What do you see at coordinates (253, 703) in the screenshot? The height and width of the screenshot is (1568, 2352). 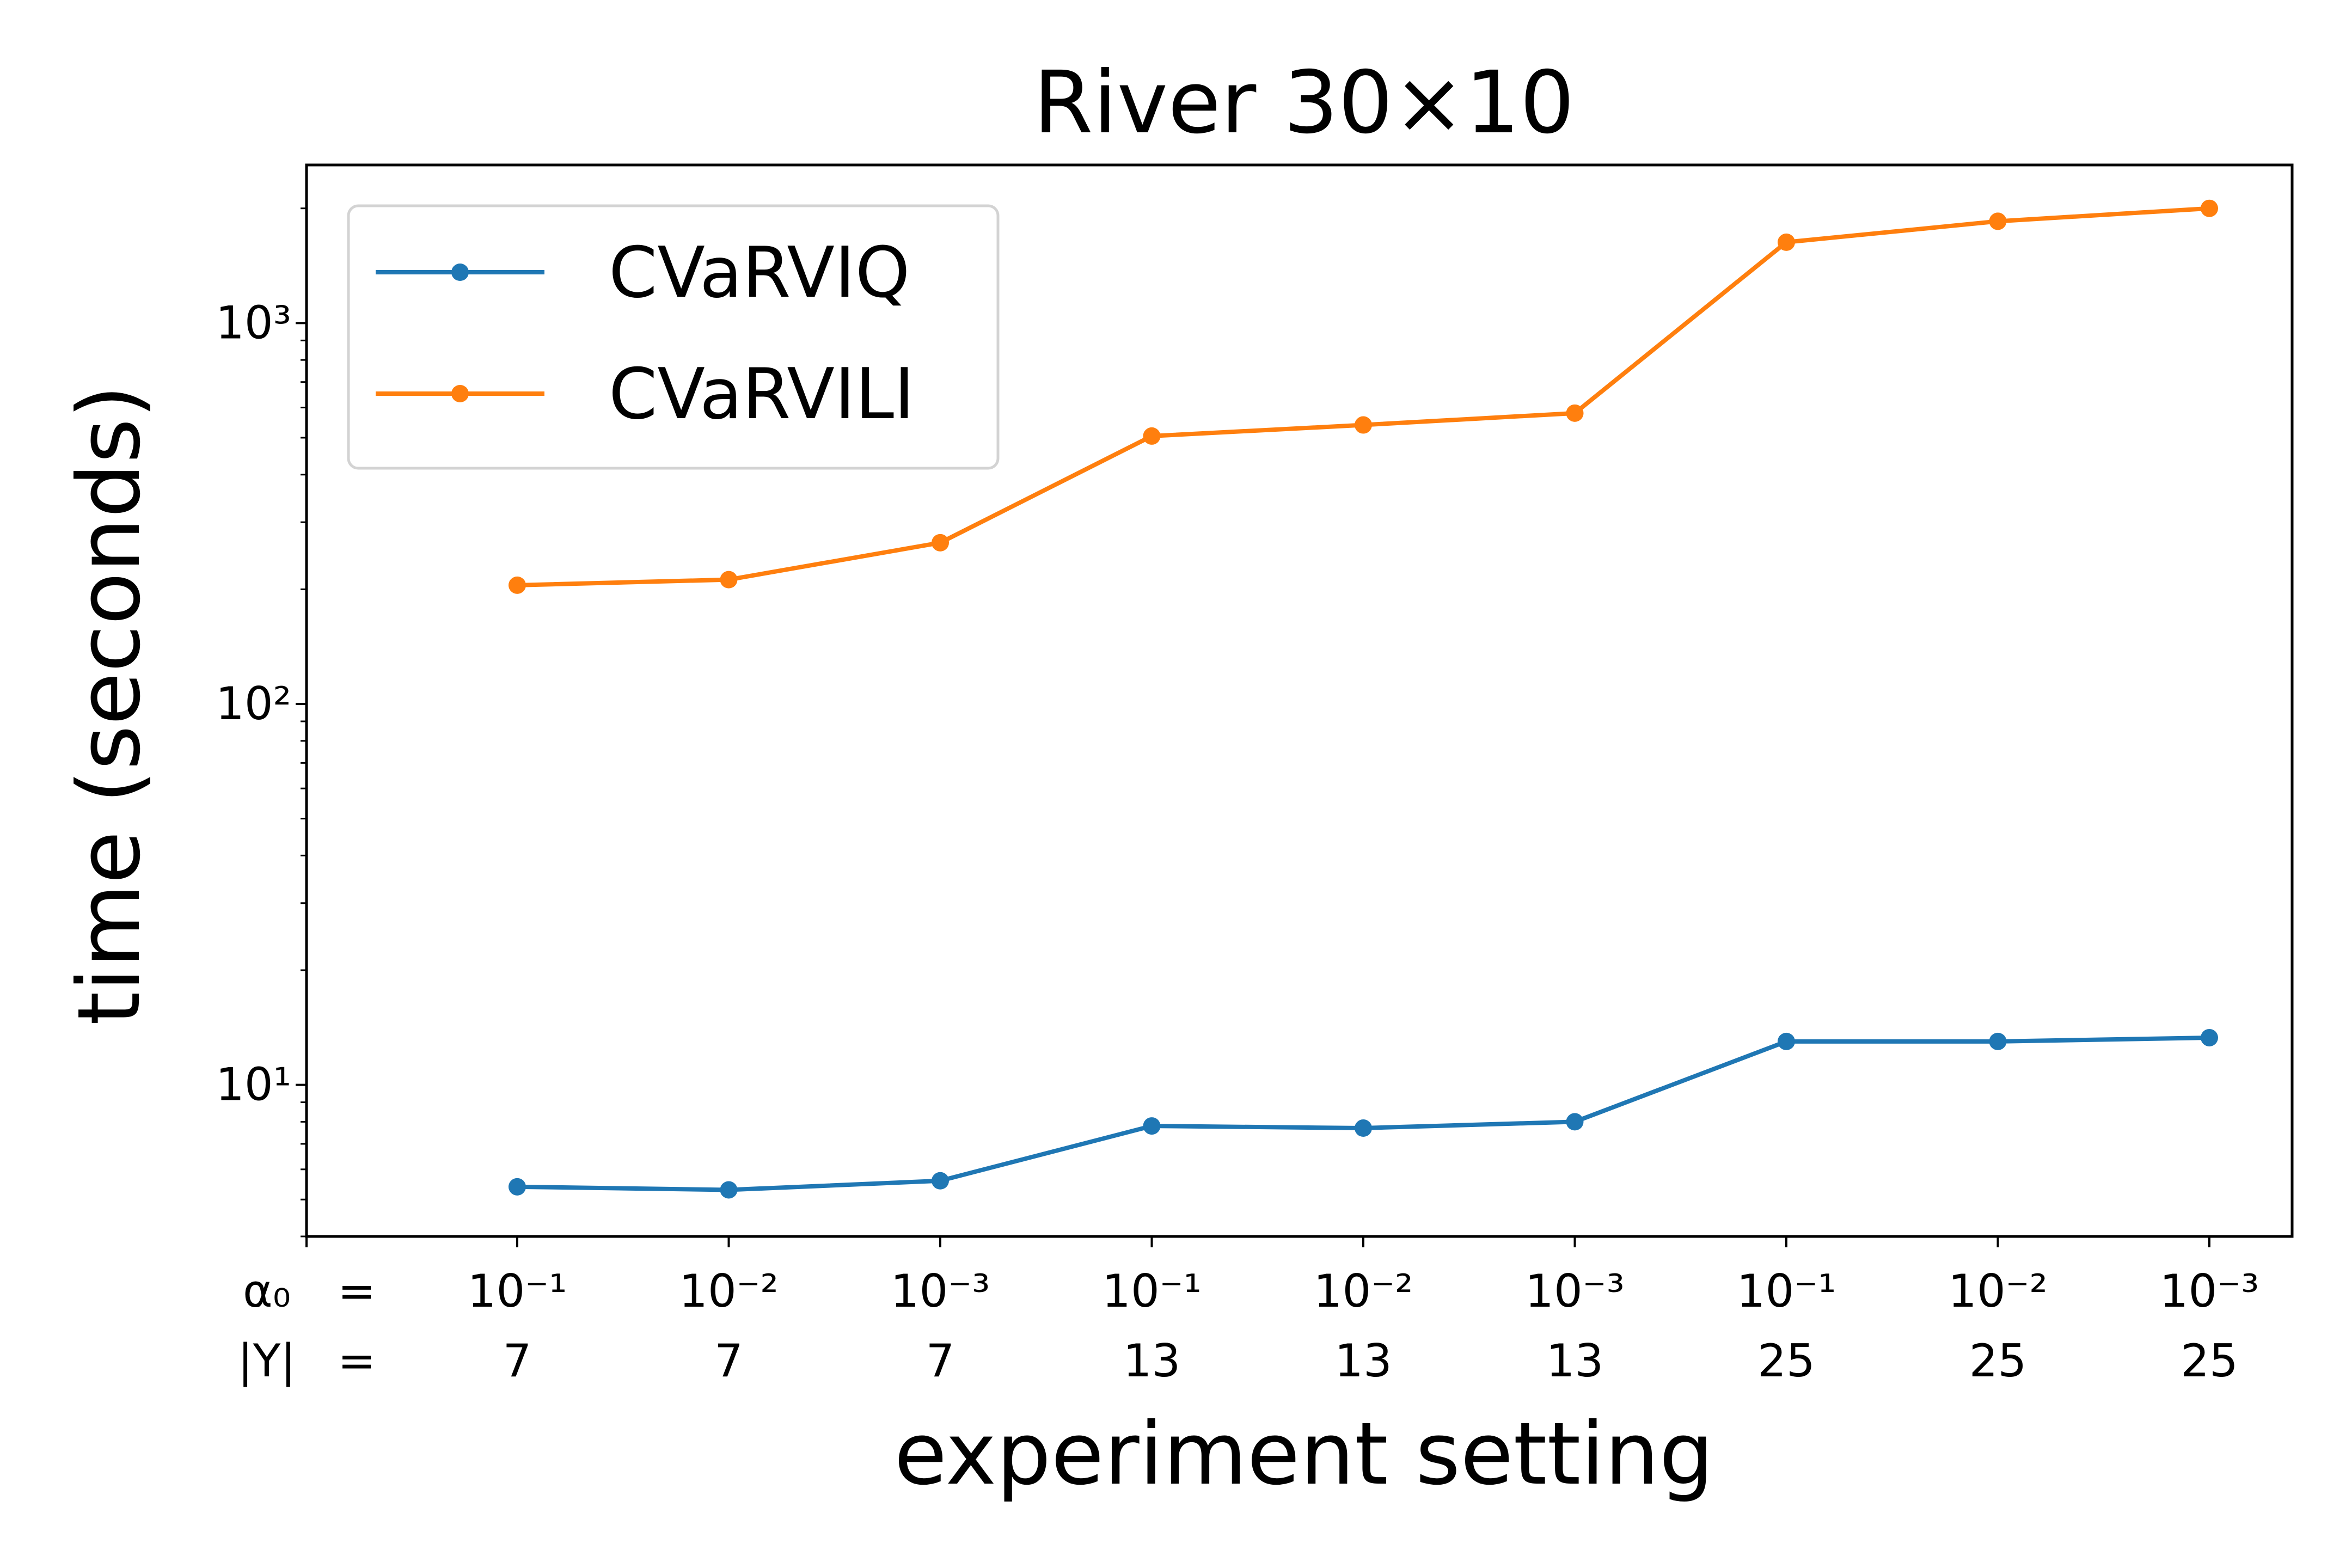 I see `y-tick-label: 10²` at bounding box center [253, 703].